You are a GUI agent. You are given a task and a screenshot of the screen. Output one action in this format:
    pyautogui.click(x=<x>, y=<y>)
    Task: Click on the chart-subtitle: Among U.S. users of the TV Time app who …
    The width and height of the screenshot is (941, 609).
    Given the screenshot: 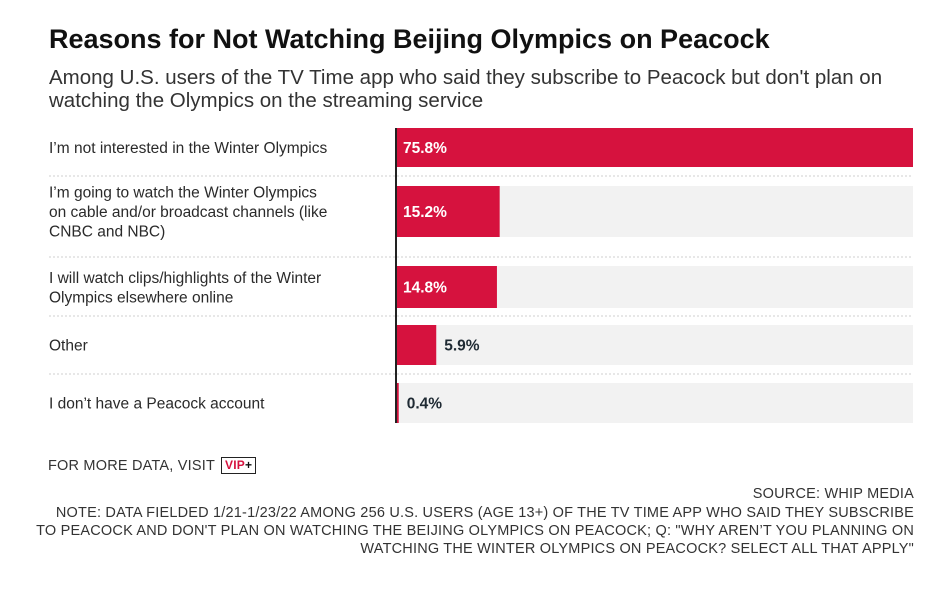 What is the action you would take?
    pyautogui.click(x=466, y=89)
    